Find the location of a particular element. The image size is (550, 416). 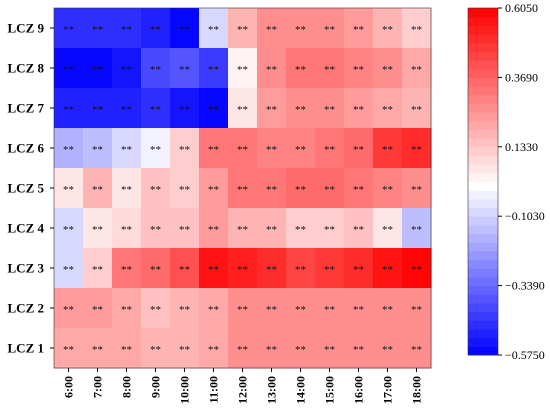

x-tick-label: 11:00 is located at coordinates (214, 389).